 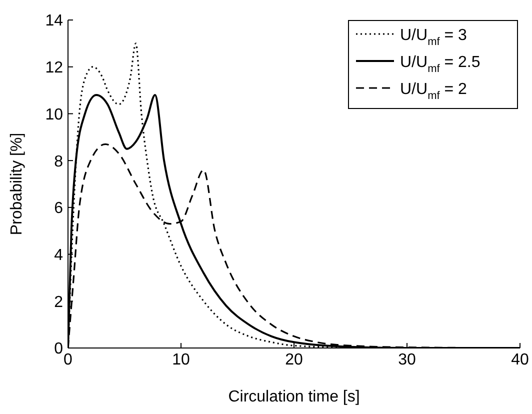 What do you see at coordinates (17, 184) in the screenshot?
I see `y-axis-title: Probability [%]` at bounding box center [17, 184].